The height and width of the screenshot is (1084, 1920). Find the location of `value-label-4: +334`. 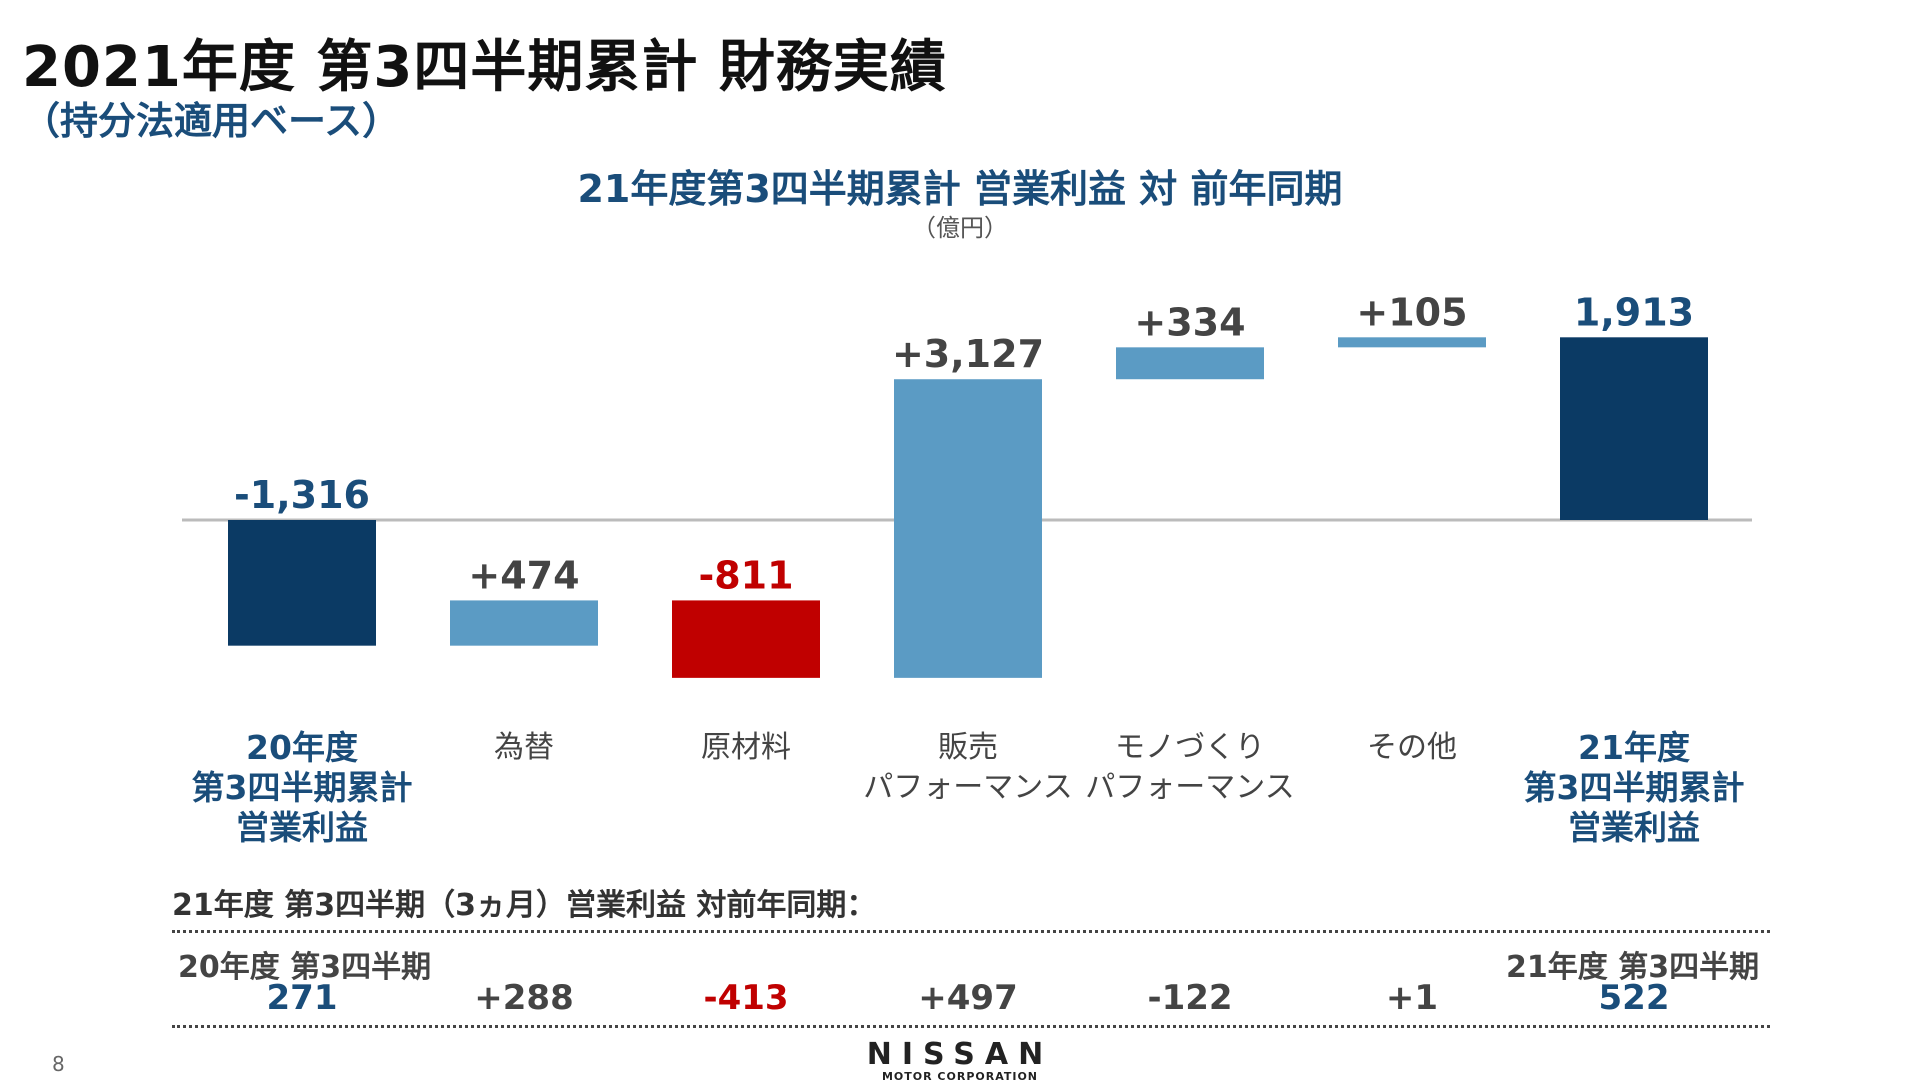

value-label-4: +334 is located at coordinates (1189, 322).